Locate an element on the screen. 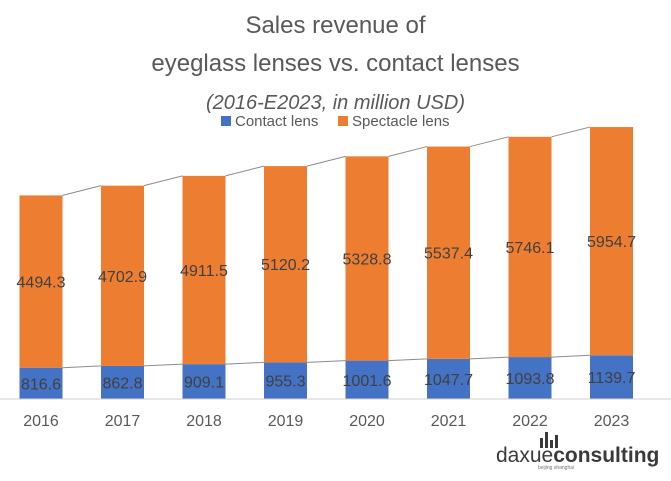 The width and height of the screenshot is (671, 481). bar-contact-lens-2020 is located at coordinates (367, 379).